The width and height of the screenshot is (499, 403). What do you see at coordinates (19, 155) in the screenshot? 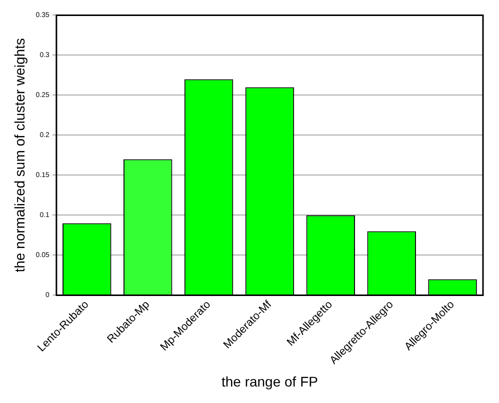
I see `y-axis-title: the normalized sum of cluster weights` at bounding box center [19, 155].